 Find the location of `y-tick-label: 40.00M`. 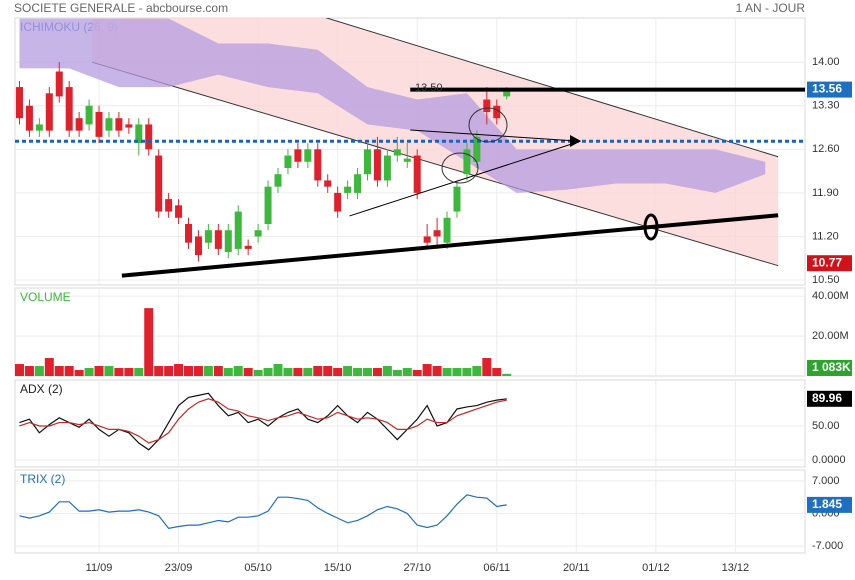

y-tick-label: 40.00M is located at coordinates (830, 296).